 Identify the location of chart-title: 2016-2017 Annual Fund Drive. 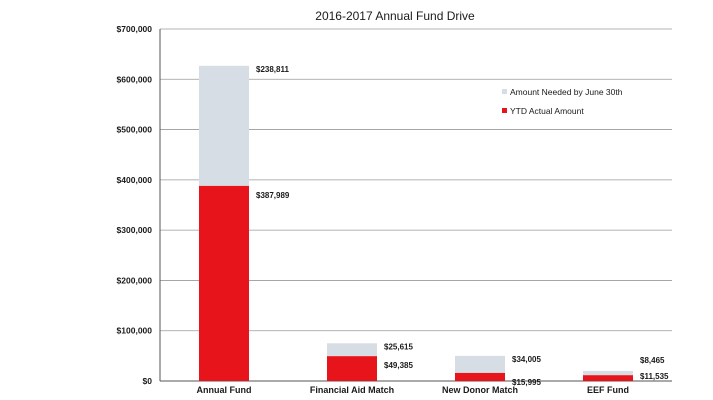
(395, 16).